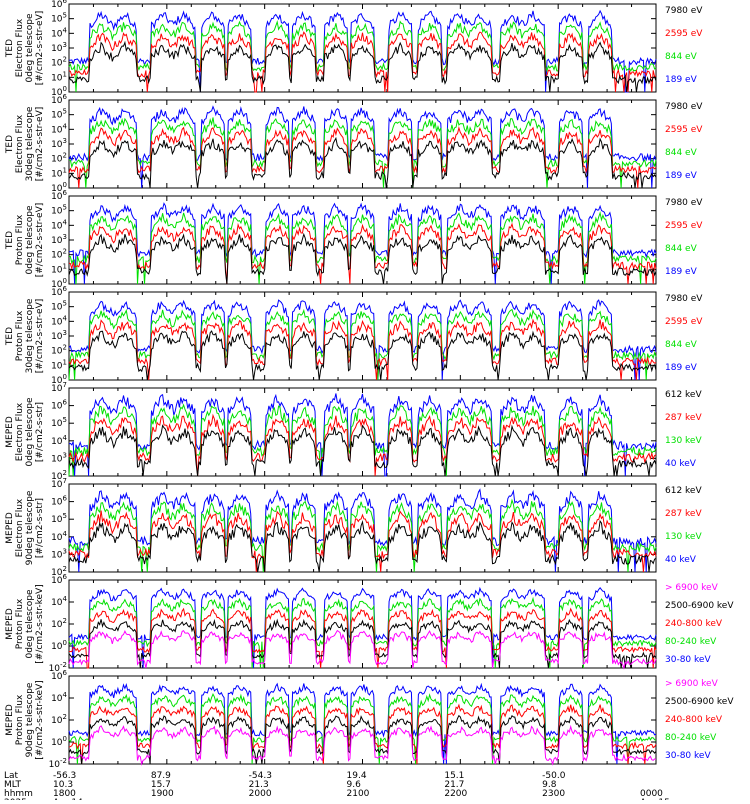 Image resolution: width=750 pixels, height=804 pixels. I want to click on panel-ylabel: 30deg telescope, so click(30, 143).